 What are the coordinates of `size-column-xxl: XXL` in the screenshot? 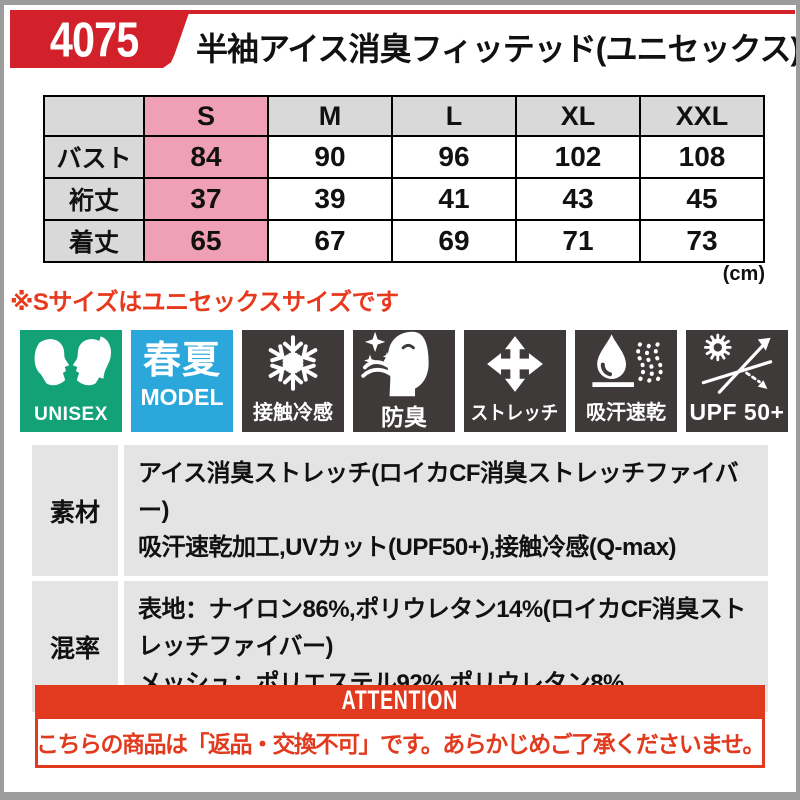 It's located at (702, 116).